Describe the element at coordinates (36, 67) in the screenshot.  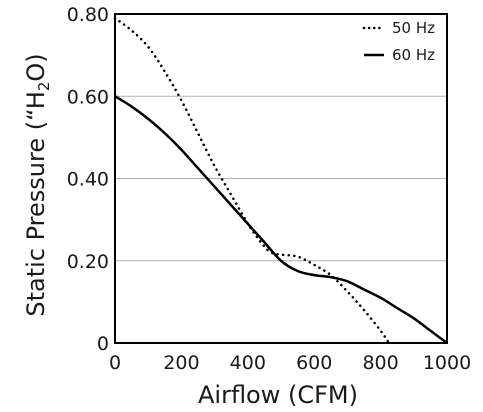
I see `y-axis-title-end: O)` at that location.